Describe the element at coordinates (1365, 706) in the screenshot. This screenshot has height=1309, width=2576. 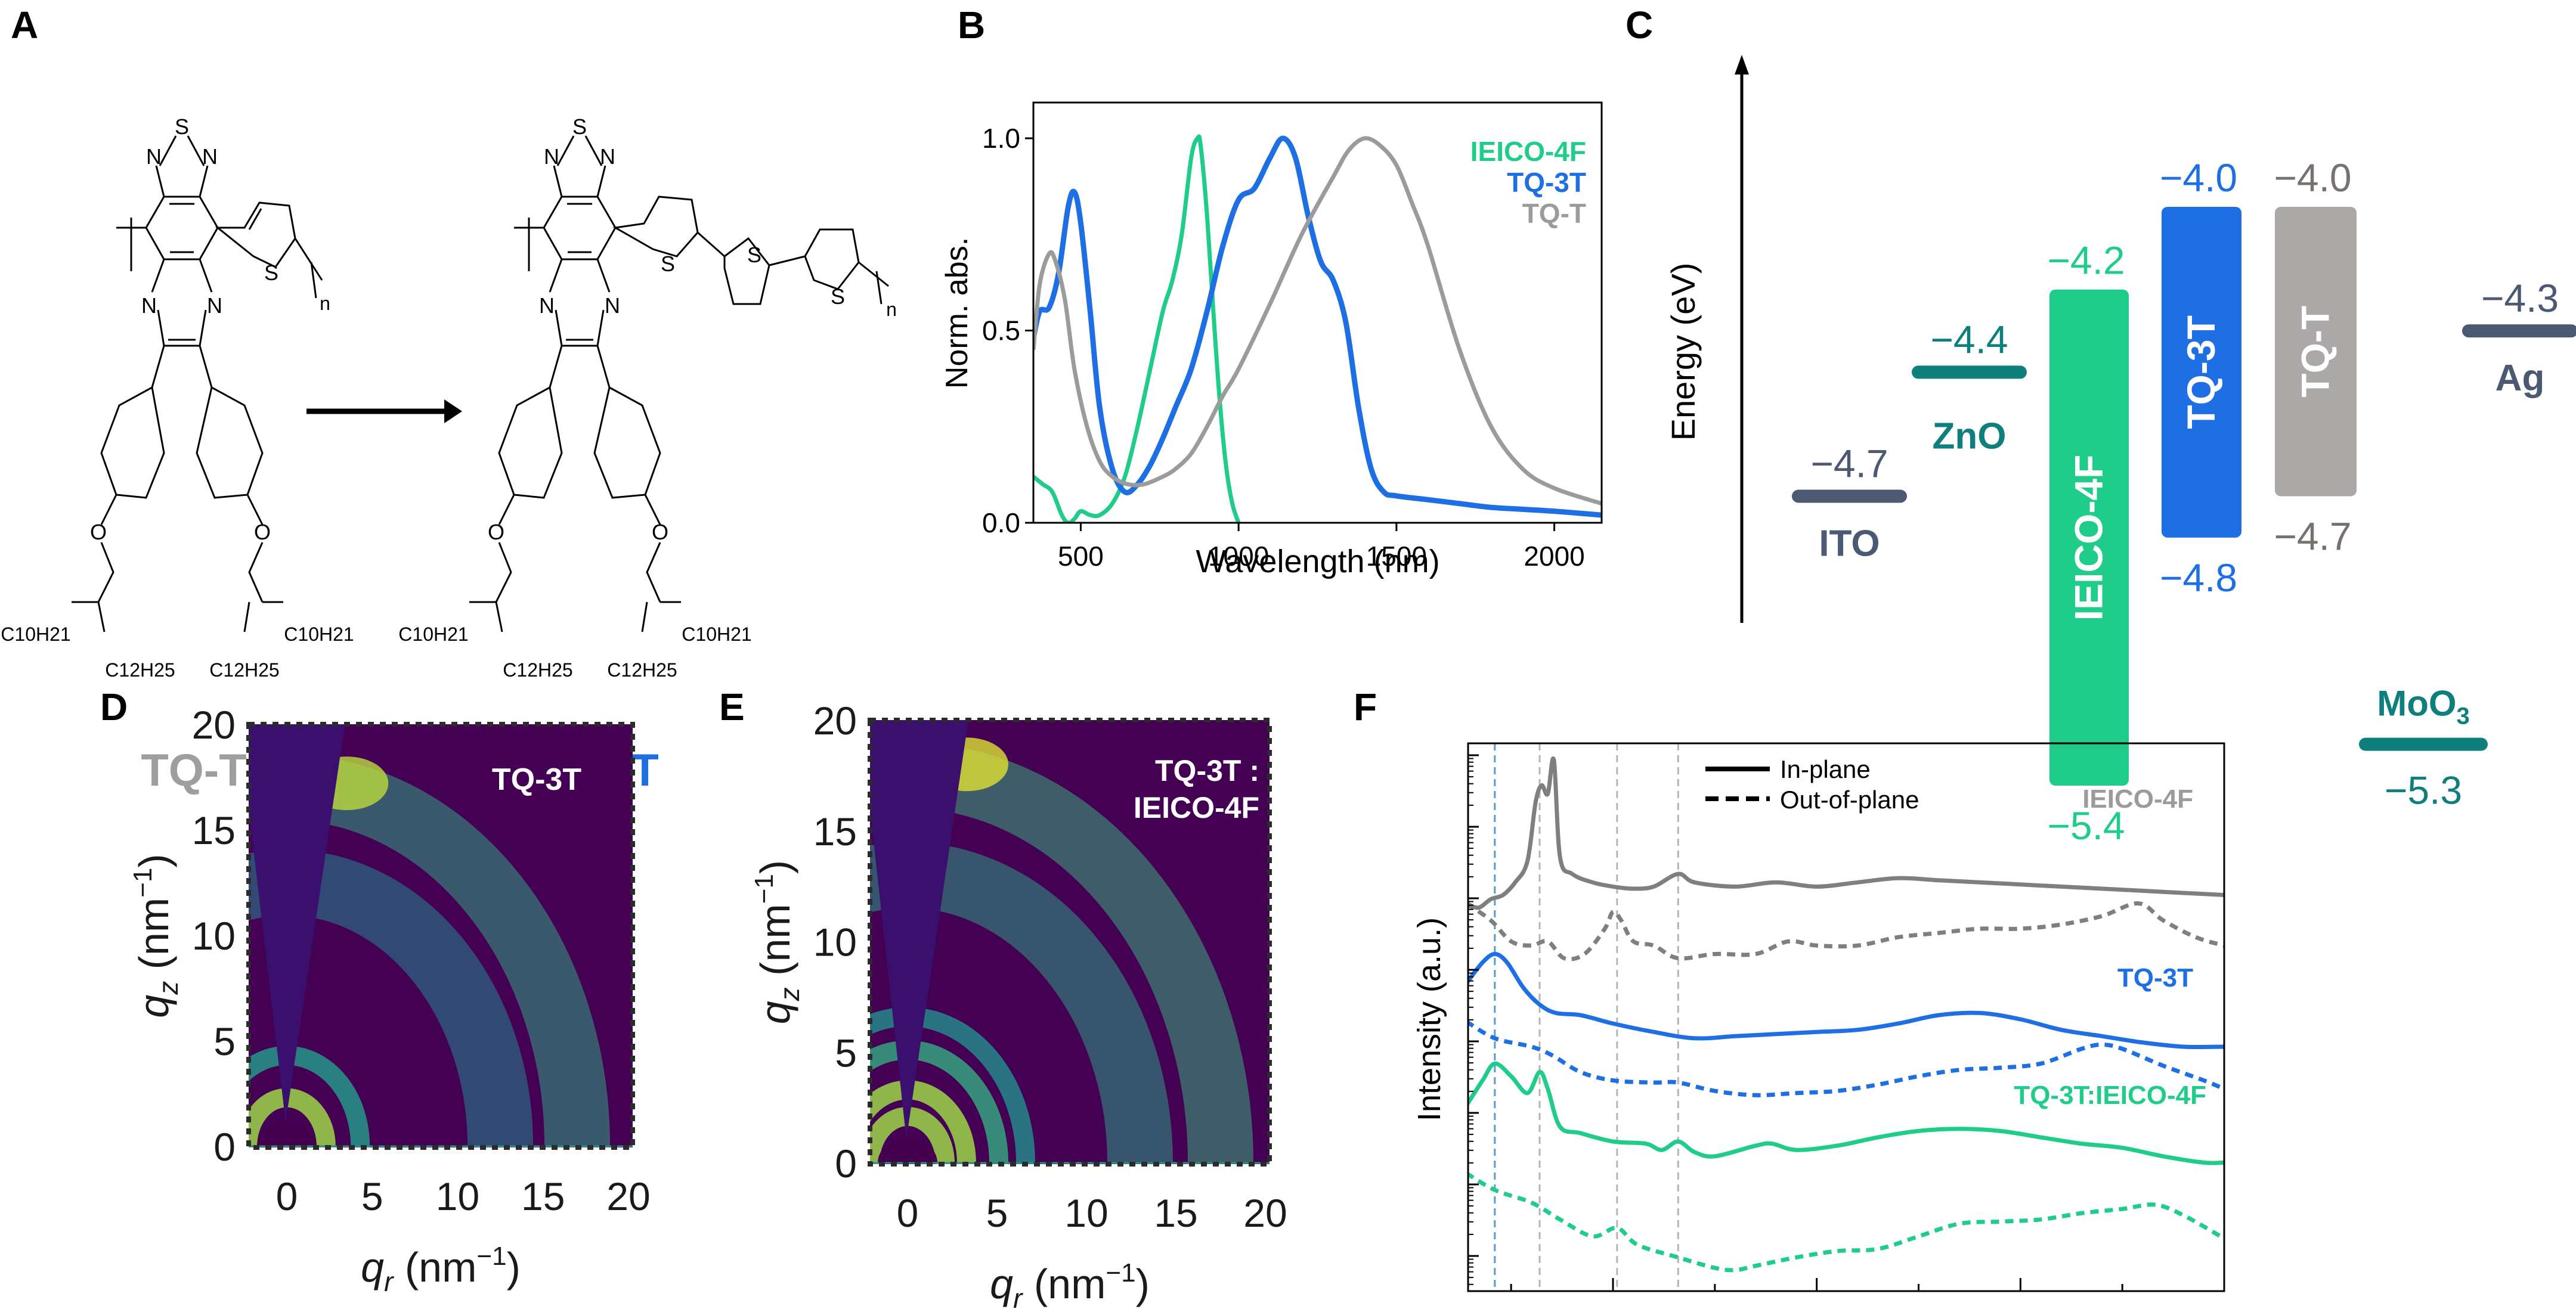
I see `panel-label-f: F` at that location.